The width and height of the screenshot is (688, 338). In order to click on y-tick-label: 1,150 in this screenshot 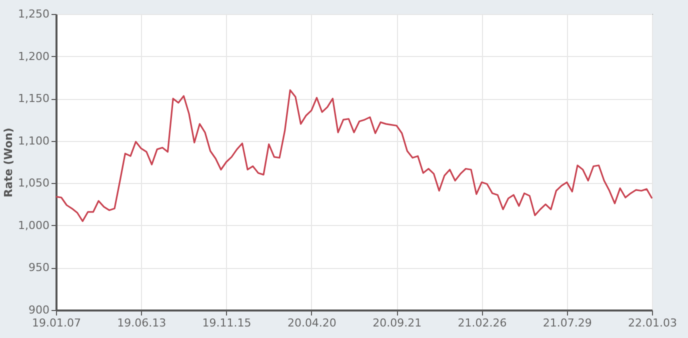, I will do `click(34, 99)`.